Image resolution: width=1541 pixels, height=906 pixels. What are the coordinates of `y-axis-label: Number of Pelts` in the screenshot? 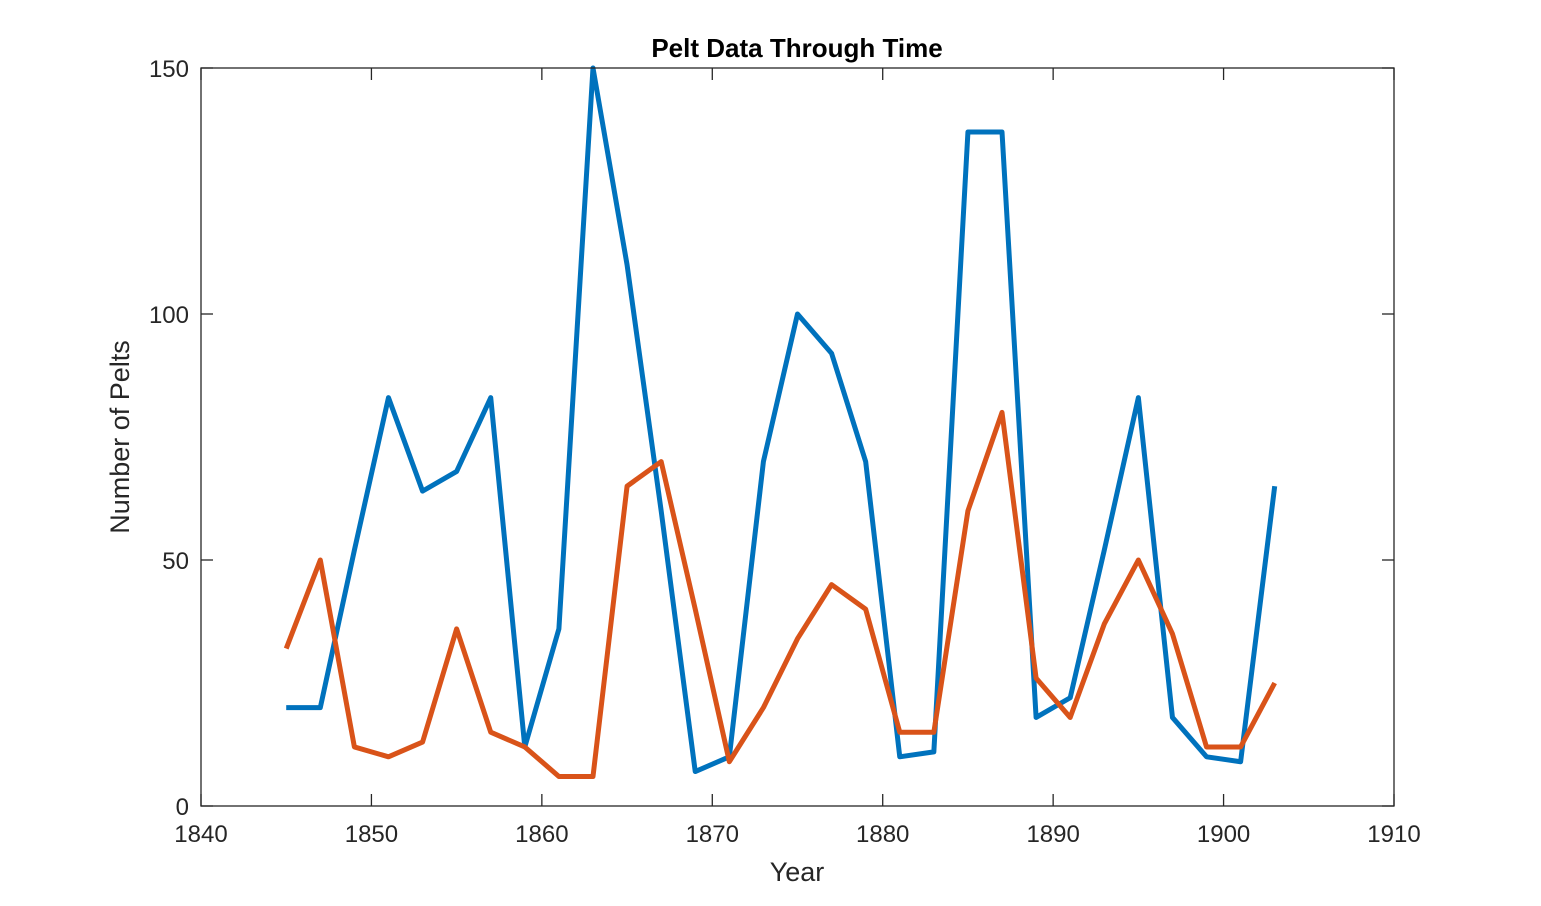 It's located at (120, 437).